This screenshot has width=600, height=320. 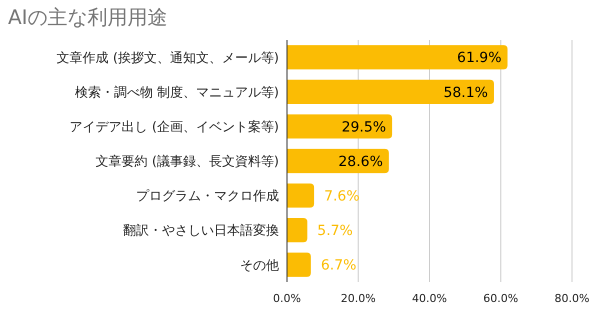 I want to click on data-label: 28.6%, so click(x=360, y=162).